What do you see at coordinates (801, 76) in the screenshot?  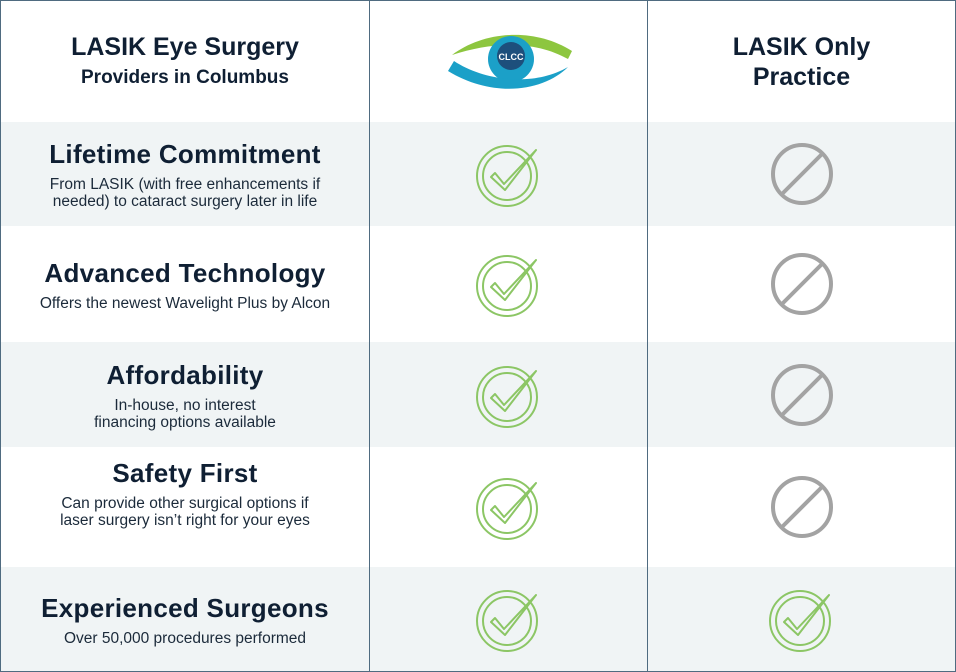 I see `lasik-only-title-line2: Practice` at bounding box center [801, 76].